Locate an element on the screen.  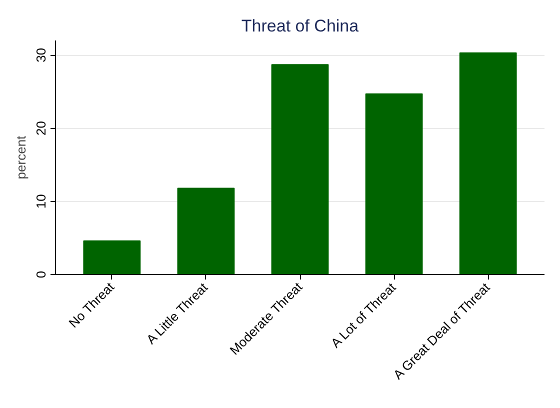
y-axis-title: percent is located at coordinates (21, 157).